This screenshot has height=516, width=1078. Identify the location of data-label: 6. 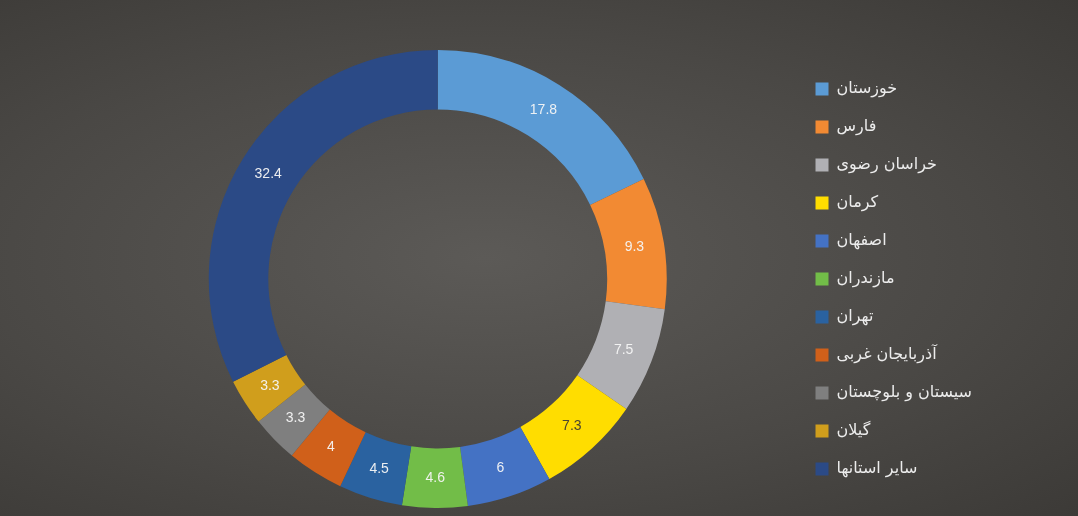
(500, 466).